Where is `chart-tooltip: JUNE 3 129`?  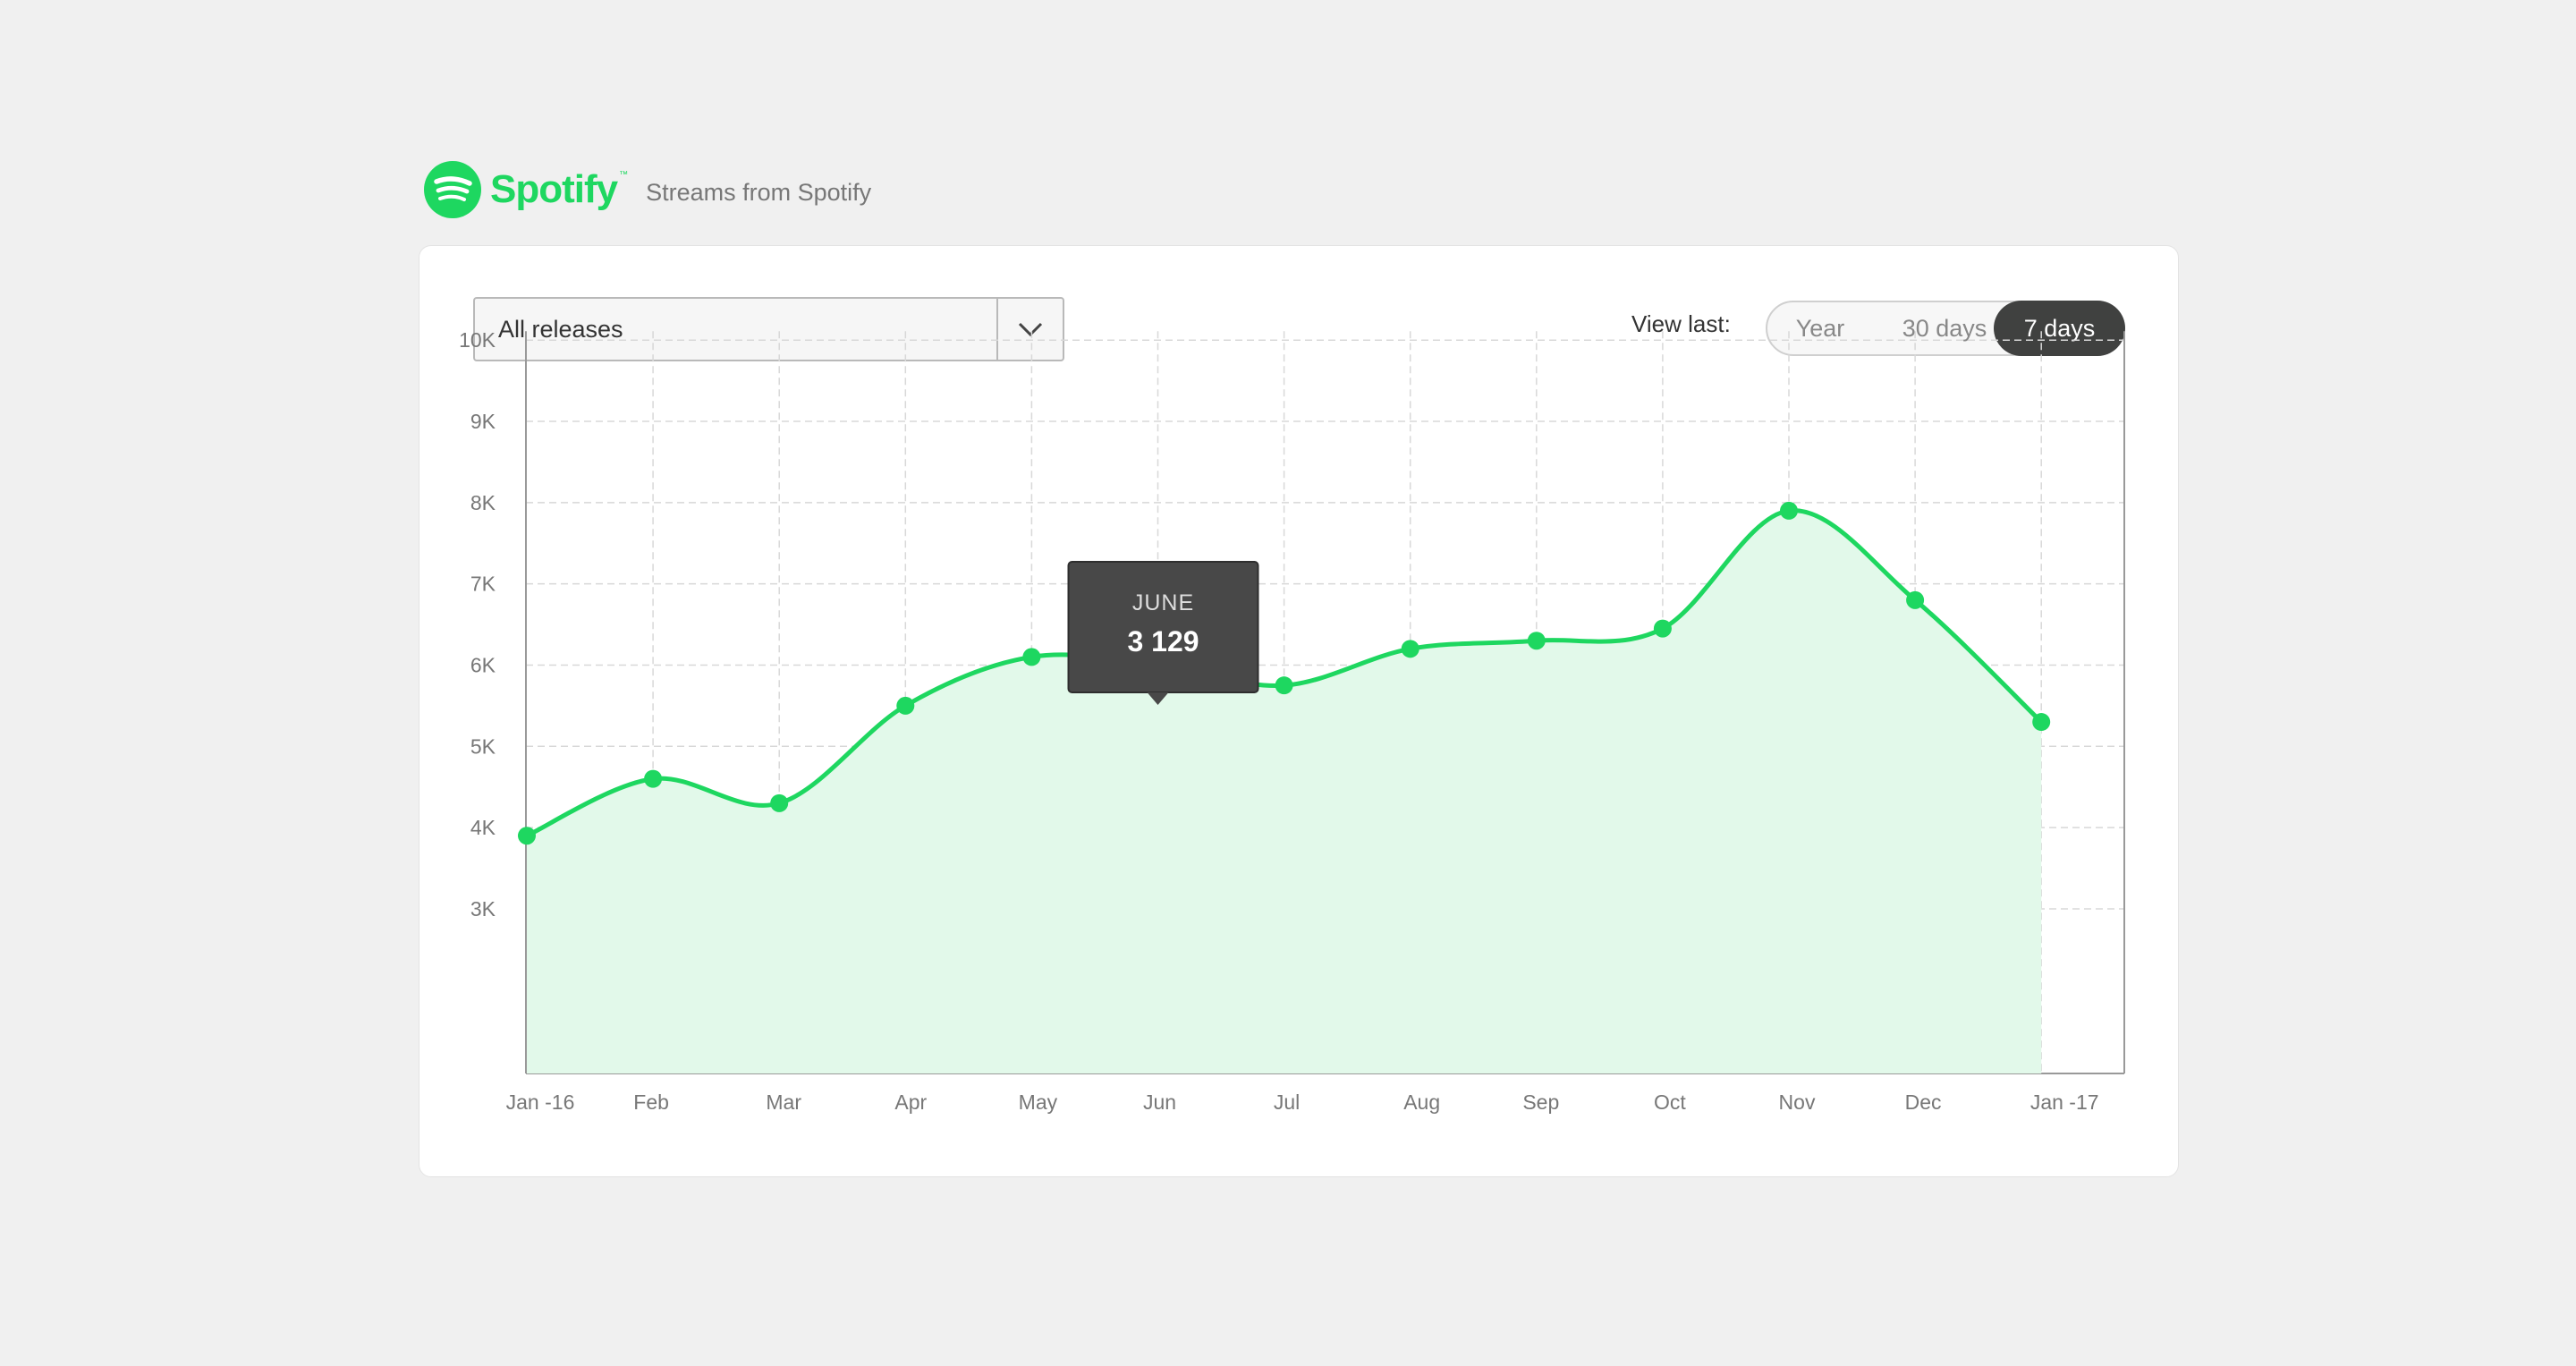
chart-tooltip: JUNE 3 129 is located at coordinates (1163, 633).